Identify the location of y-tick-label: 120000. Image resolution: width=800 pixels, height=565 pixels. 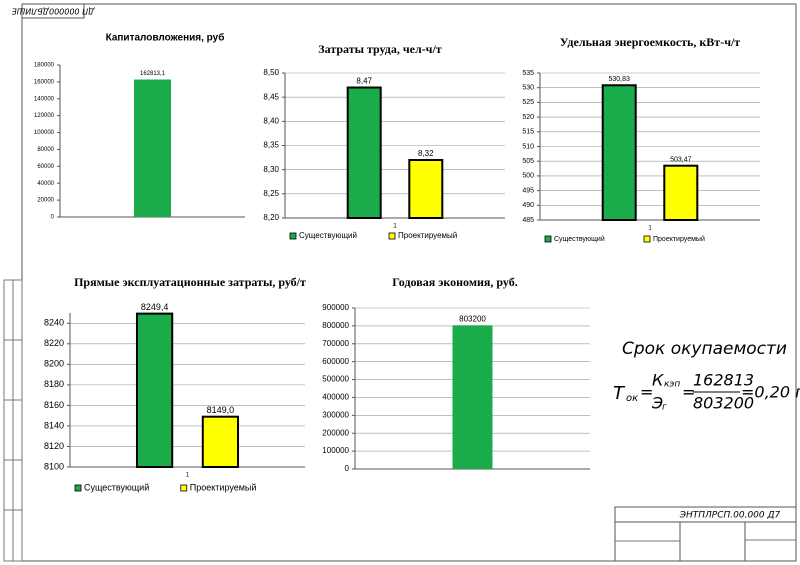
(44, 116).